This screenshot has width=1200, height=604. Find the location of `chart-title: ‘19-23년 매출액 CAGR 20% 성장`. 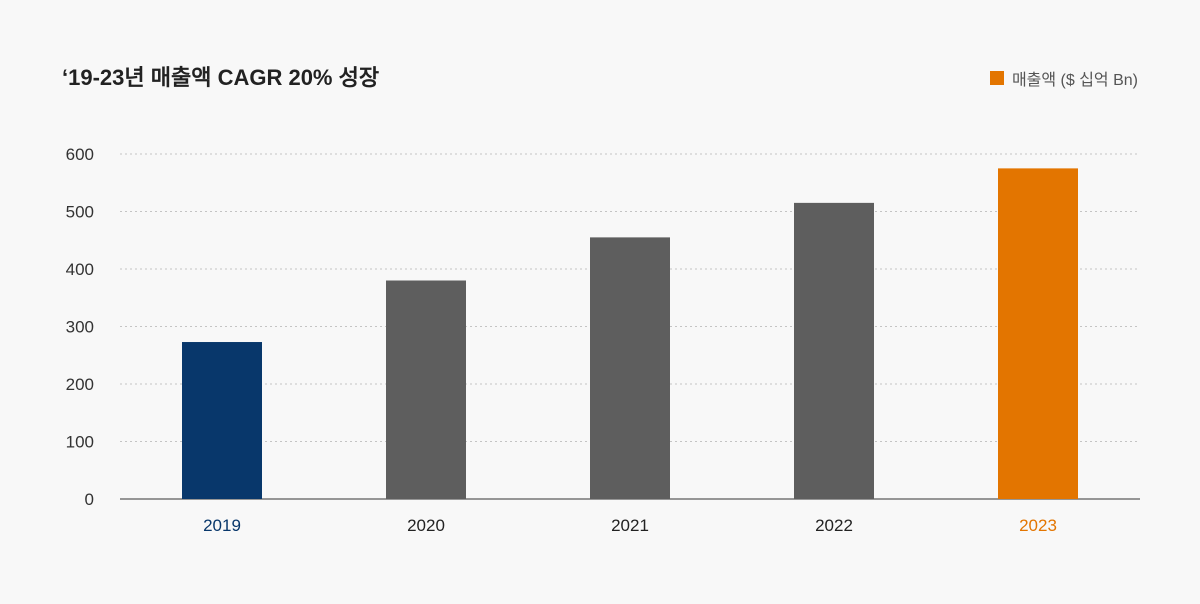

chart-title: ‘19-23년 매출액 CAGR 20% 성장 is located at coordinates (221, 77).